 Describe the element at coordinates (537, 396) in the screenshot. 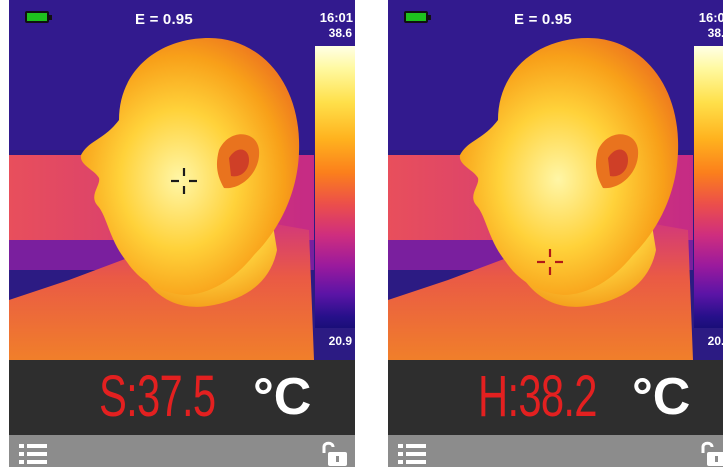

I see `temperature-value: H:38.2` at that location.